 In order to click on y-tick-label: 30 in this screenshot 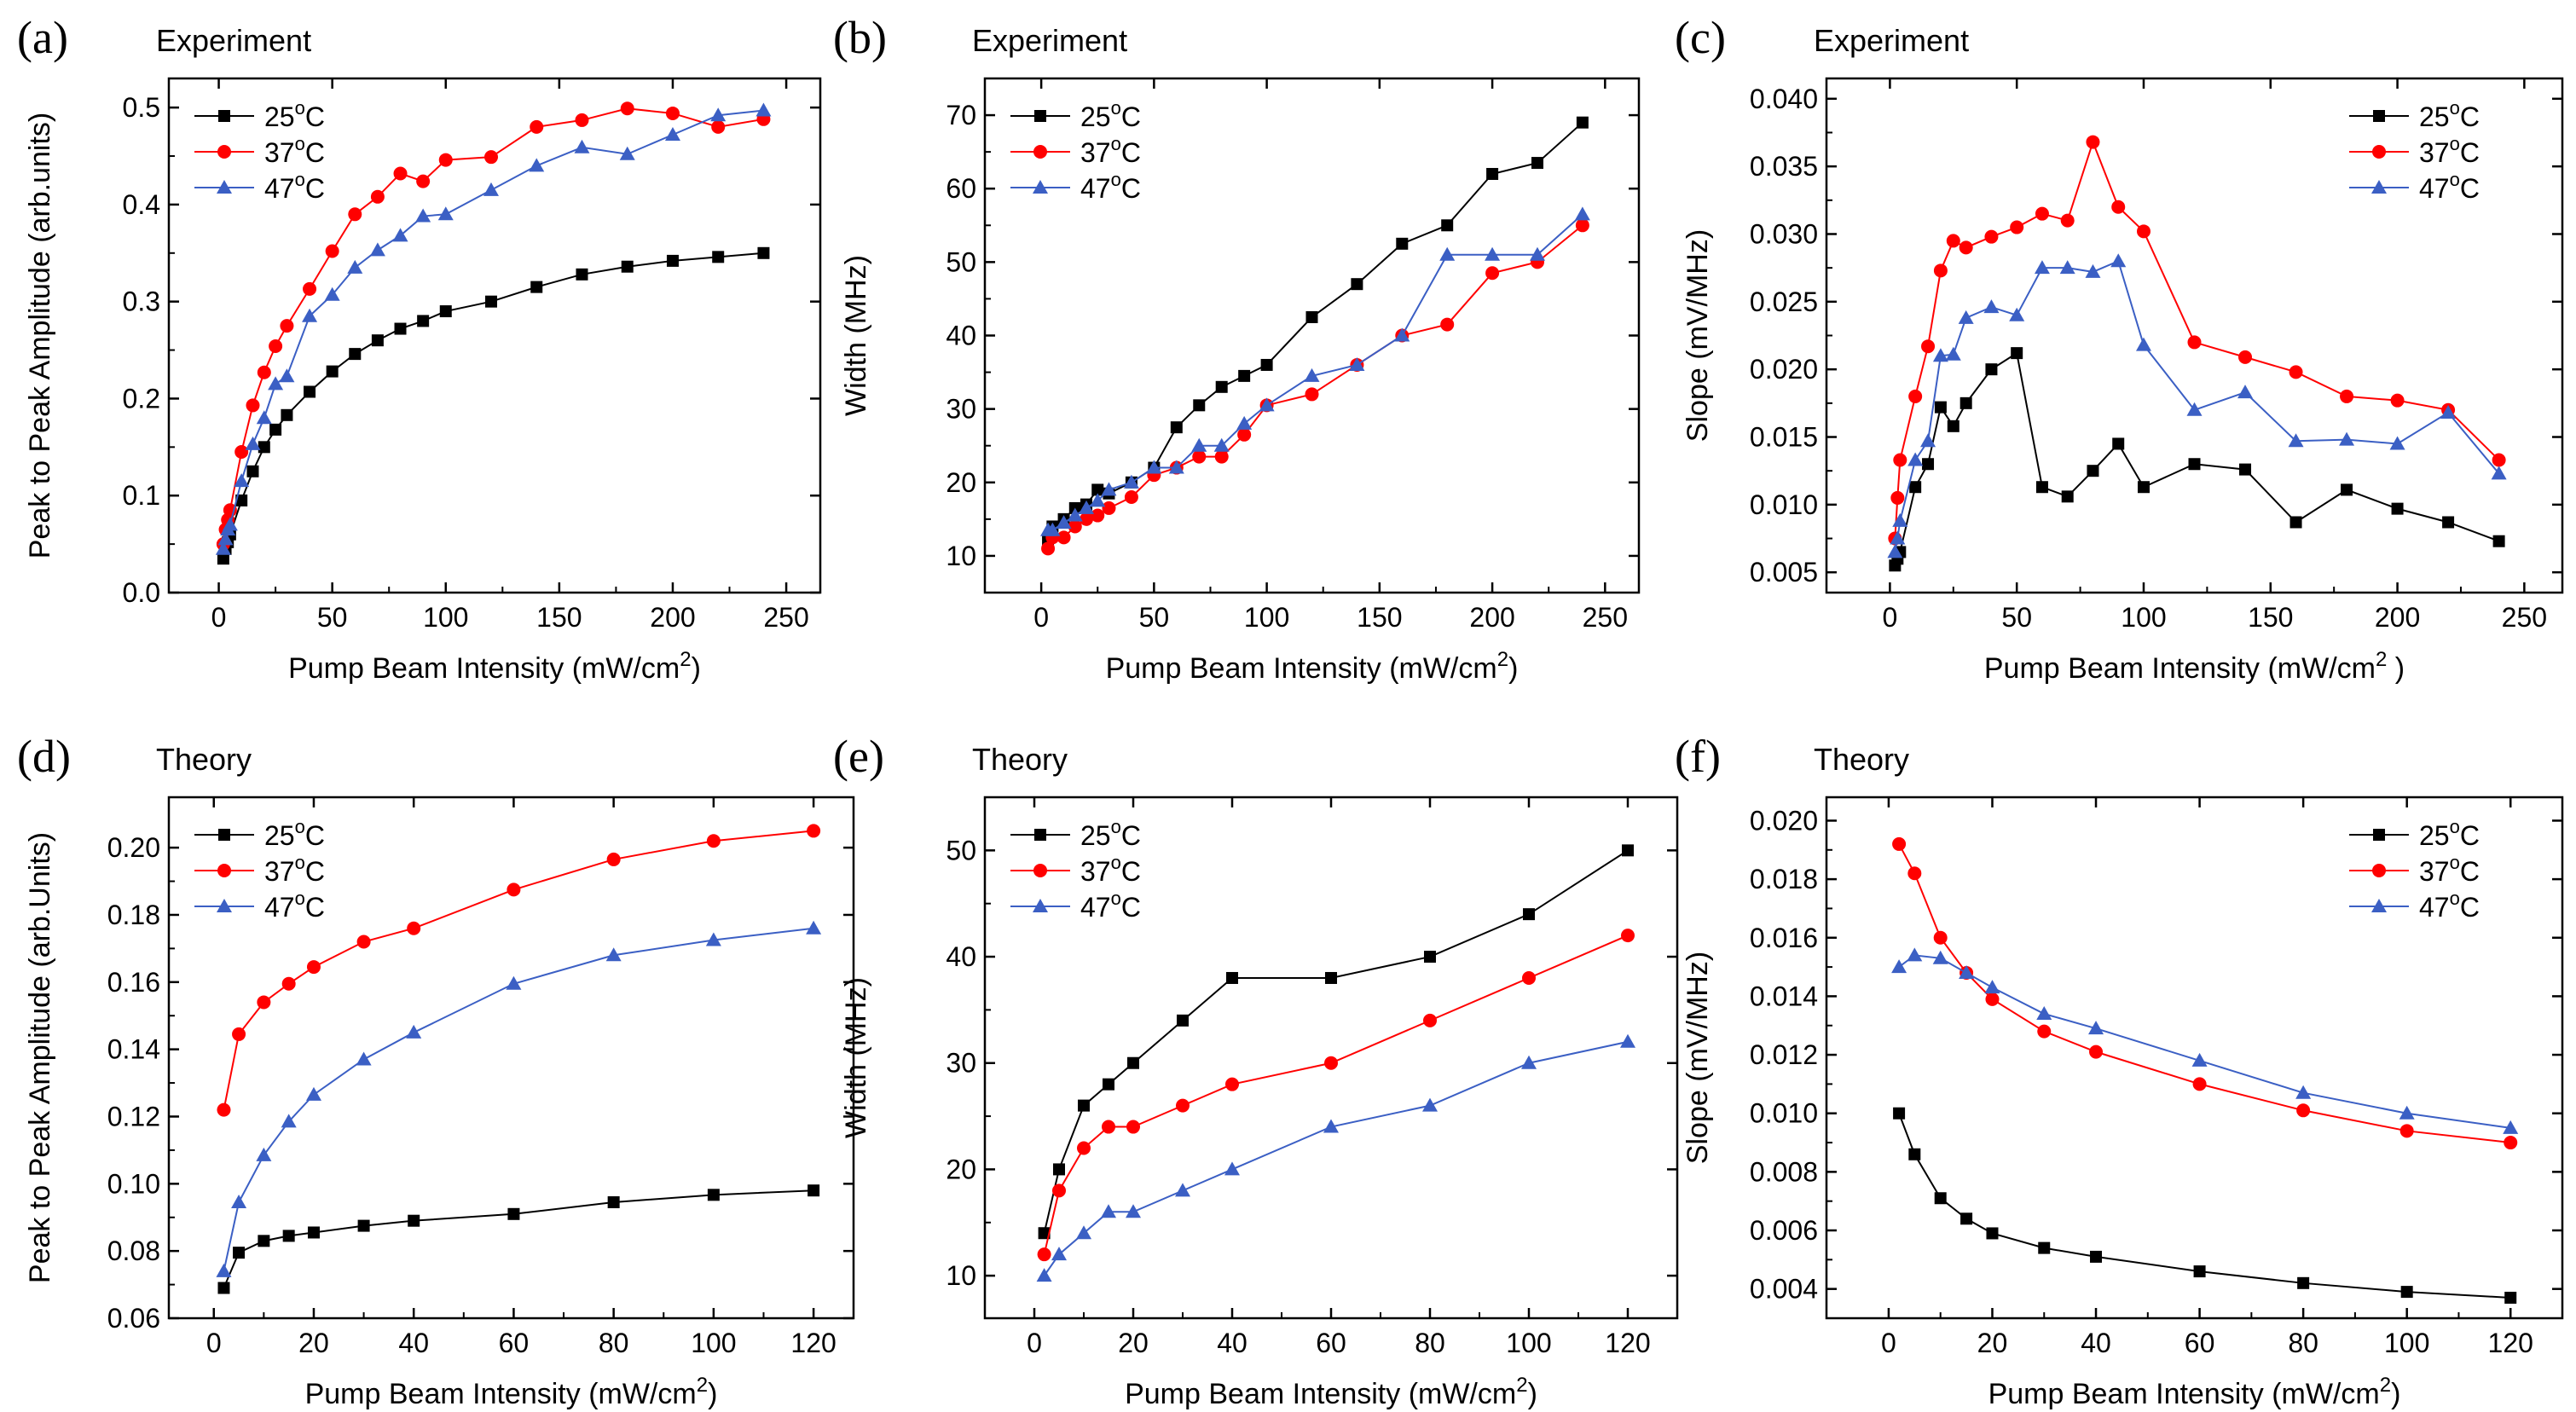, I will do `click(961, 409)`.